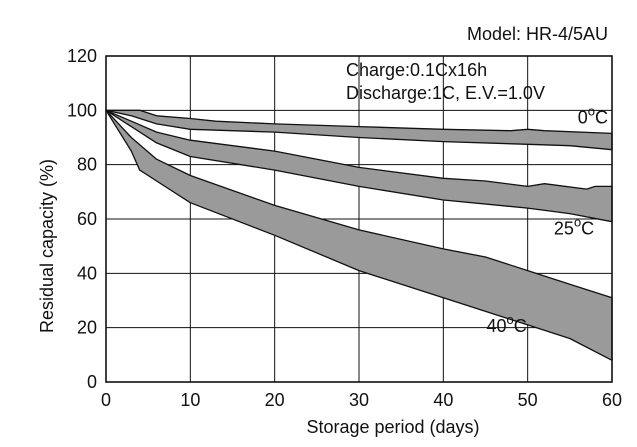  I want to click on x-tick-label: 10, so click(190, 400).